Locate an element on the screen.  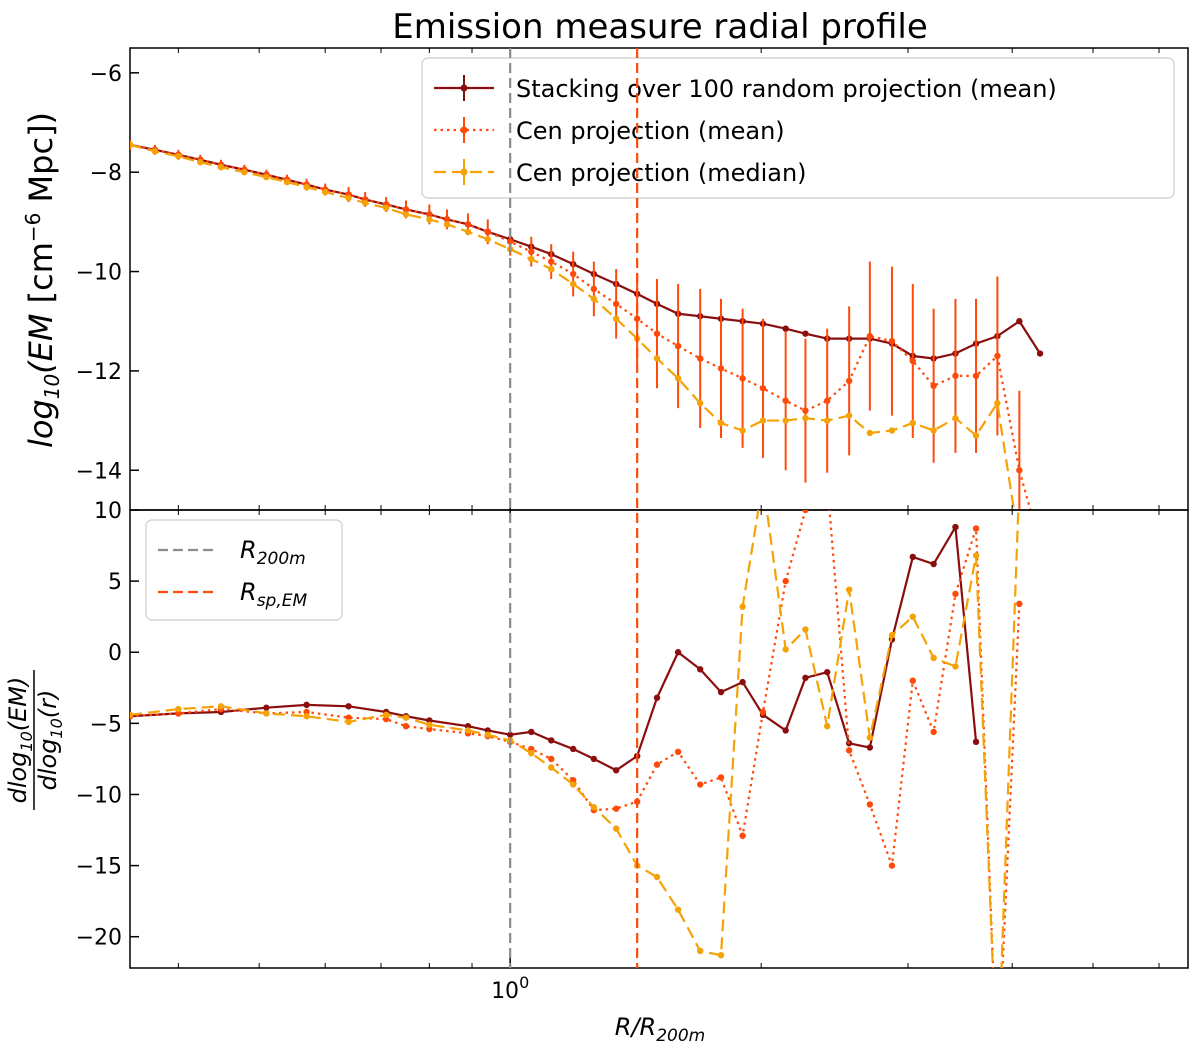
bottom-y-tick-label: −5 is located at coordinates (106, 724).